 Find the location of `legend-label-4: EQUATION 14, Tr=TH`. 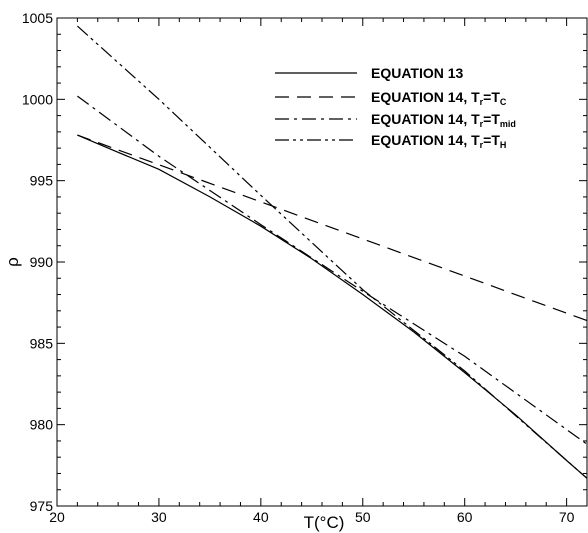

legend-label-4: EQUATION 14, Tr=TH is located at coordinates (438, 141).